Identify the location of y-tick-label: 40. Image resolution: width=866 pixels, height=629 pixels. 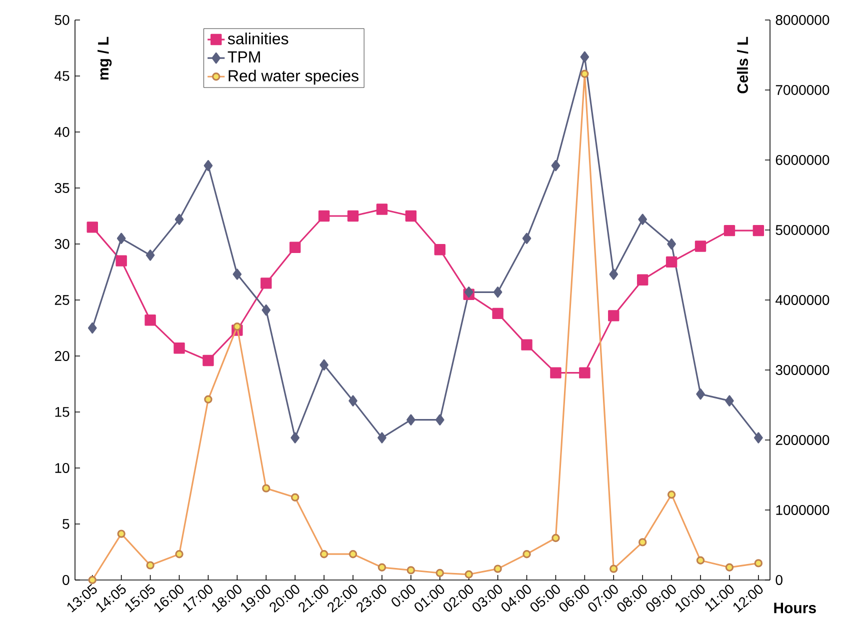
(62, 132).